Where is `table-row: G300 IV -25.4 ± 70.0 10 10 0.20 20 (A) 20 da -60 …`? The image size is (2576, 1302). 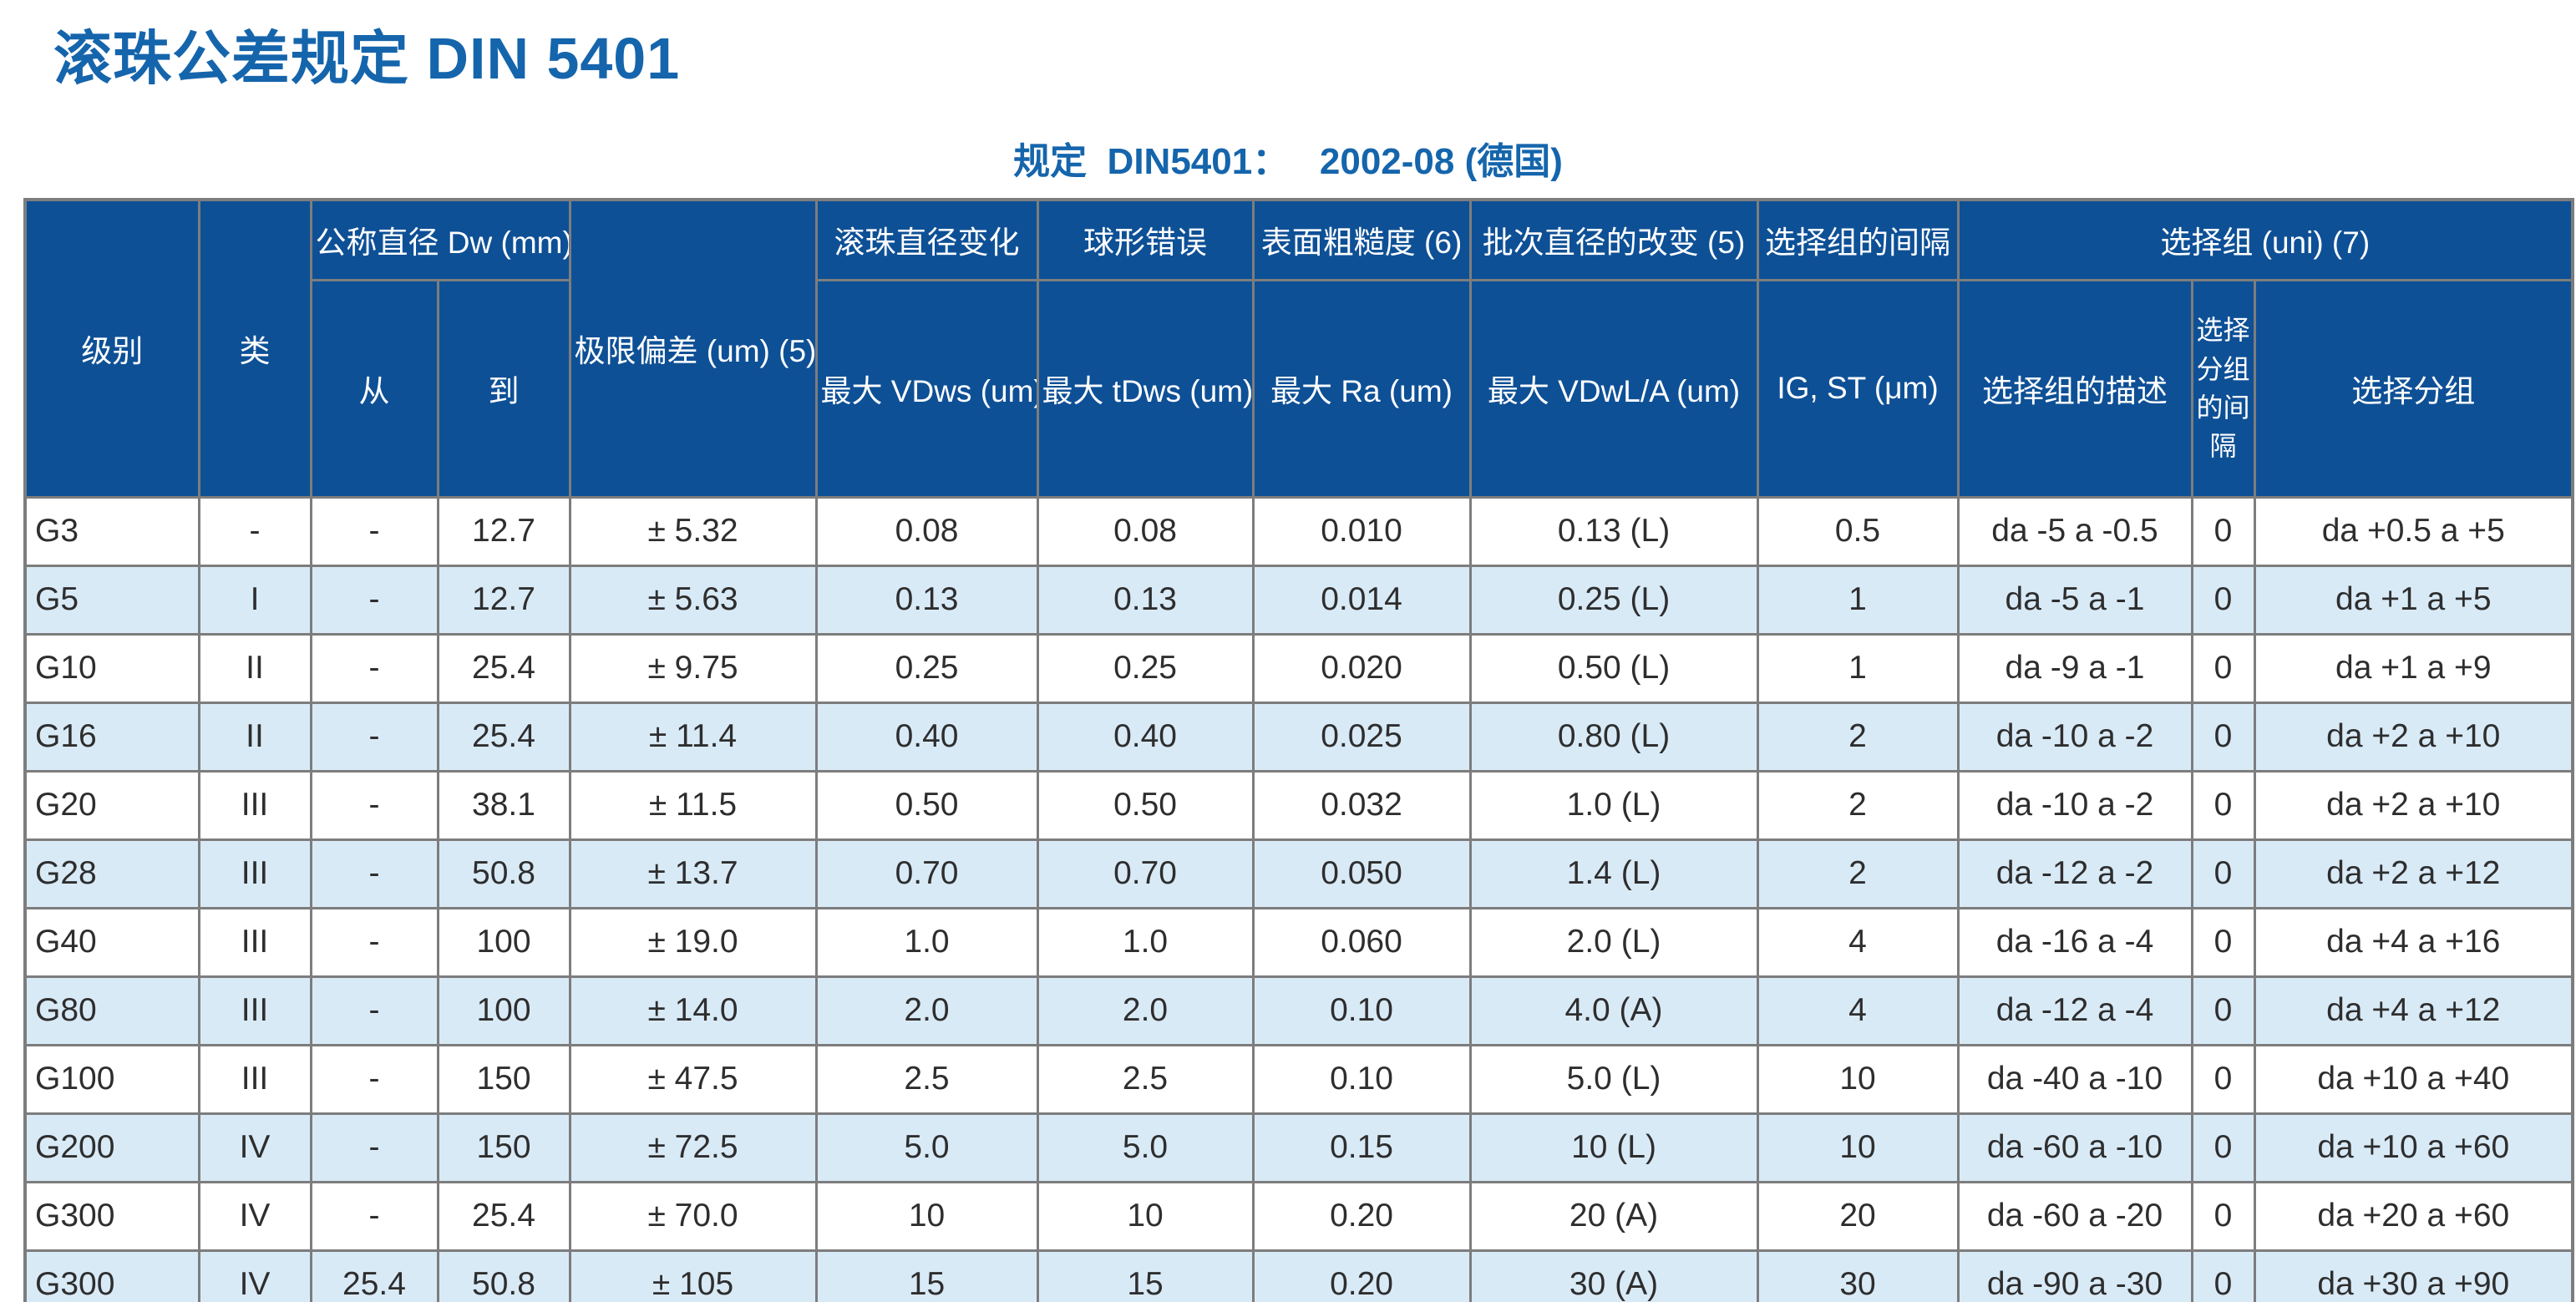 table-row: G300 IV -25.4 ± 70.0 10 10 0.20 20 (A) 20 da -60 … is located at coordinates (1298, 1216).